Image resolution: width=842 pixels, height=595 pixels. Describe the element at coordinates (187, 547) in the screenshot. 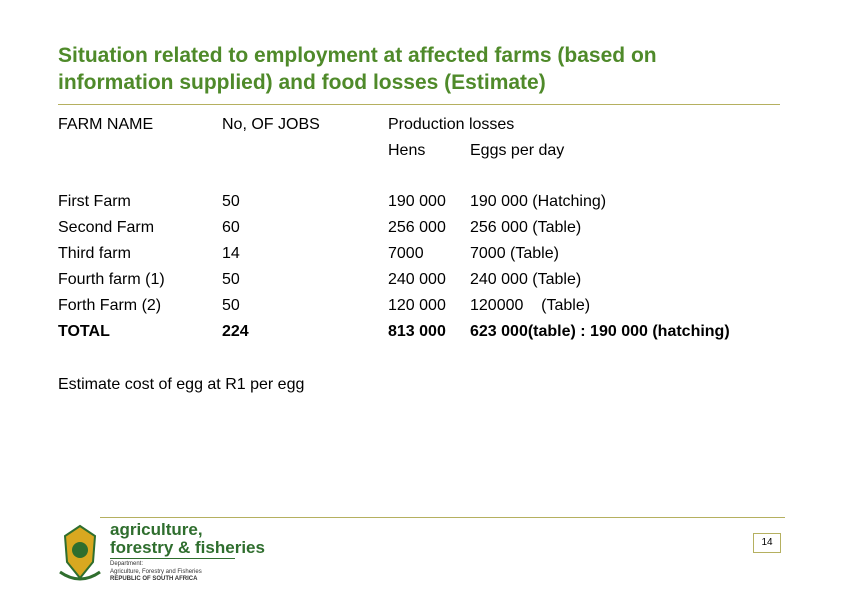

I see `logo-text: forestry & fisheries` at that location.